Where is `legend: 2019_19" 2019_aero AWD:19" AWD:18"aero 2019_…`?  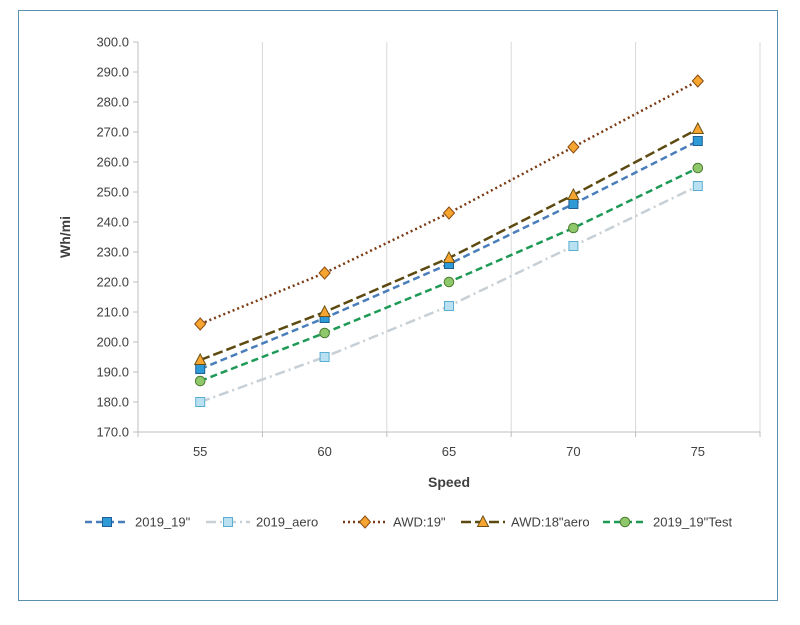 legend: 2019_19" 2019_aero AWD:19" AWD:18"aero 2019_… is located at coordinates (408, 522).